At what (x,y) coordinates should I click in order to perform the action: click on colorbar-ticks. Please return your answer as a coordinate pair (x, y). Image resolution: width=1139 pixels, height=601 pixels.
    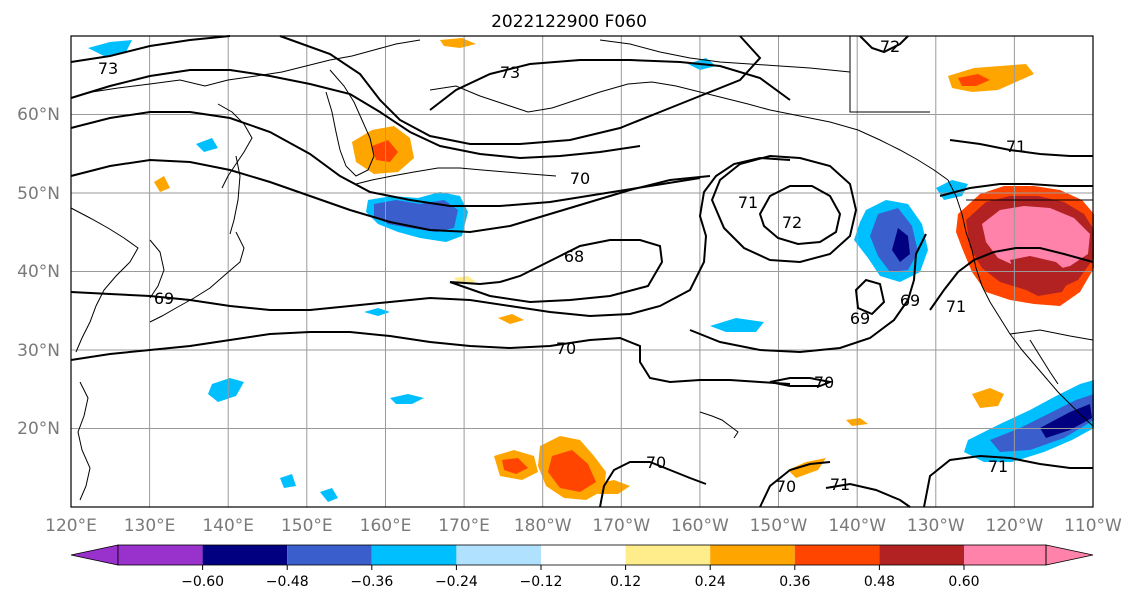
    Looking at the image, I should click on (583, 567).